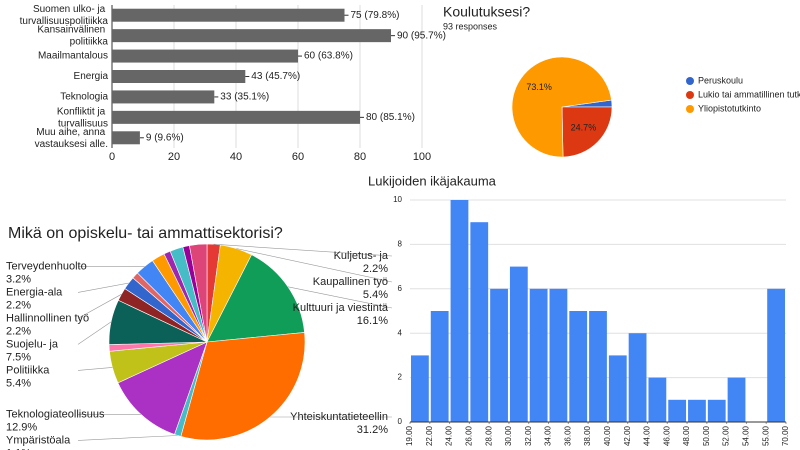 The width and height of the screenshot is (800, 450). I want to click on slice-percent: 1.1%, so click(18, 448).